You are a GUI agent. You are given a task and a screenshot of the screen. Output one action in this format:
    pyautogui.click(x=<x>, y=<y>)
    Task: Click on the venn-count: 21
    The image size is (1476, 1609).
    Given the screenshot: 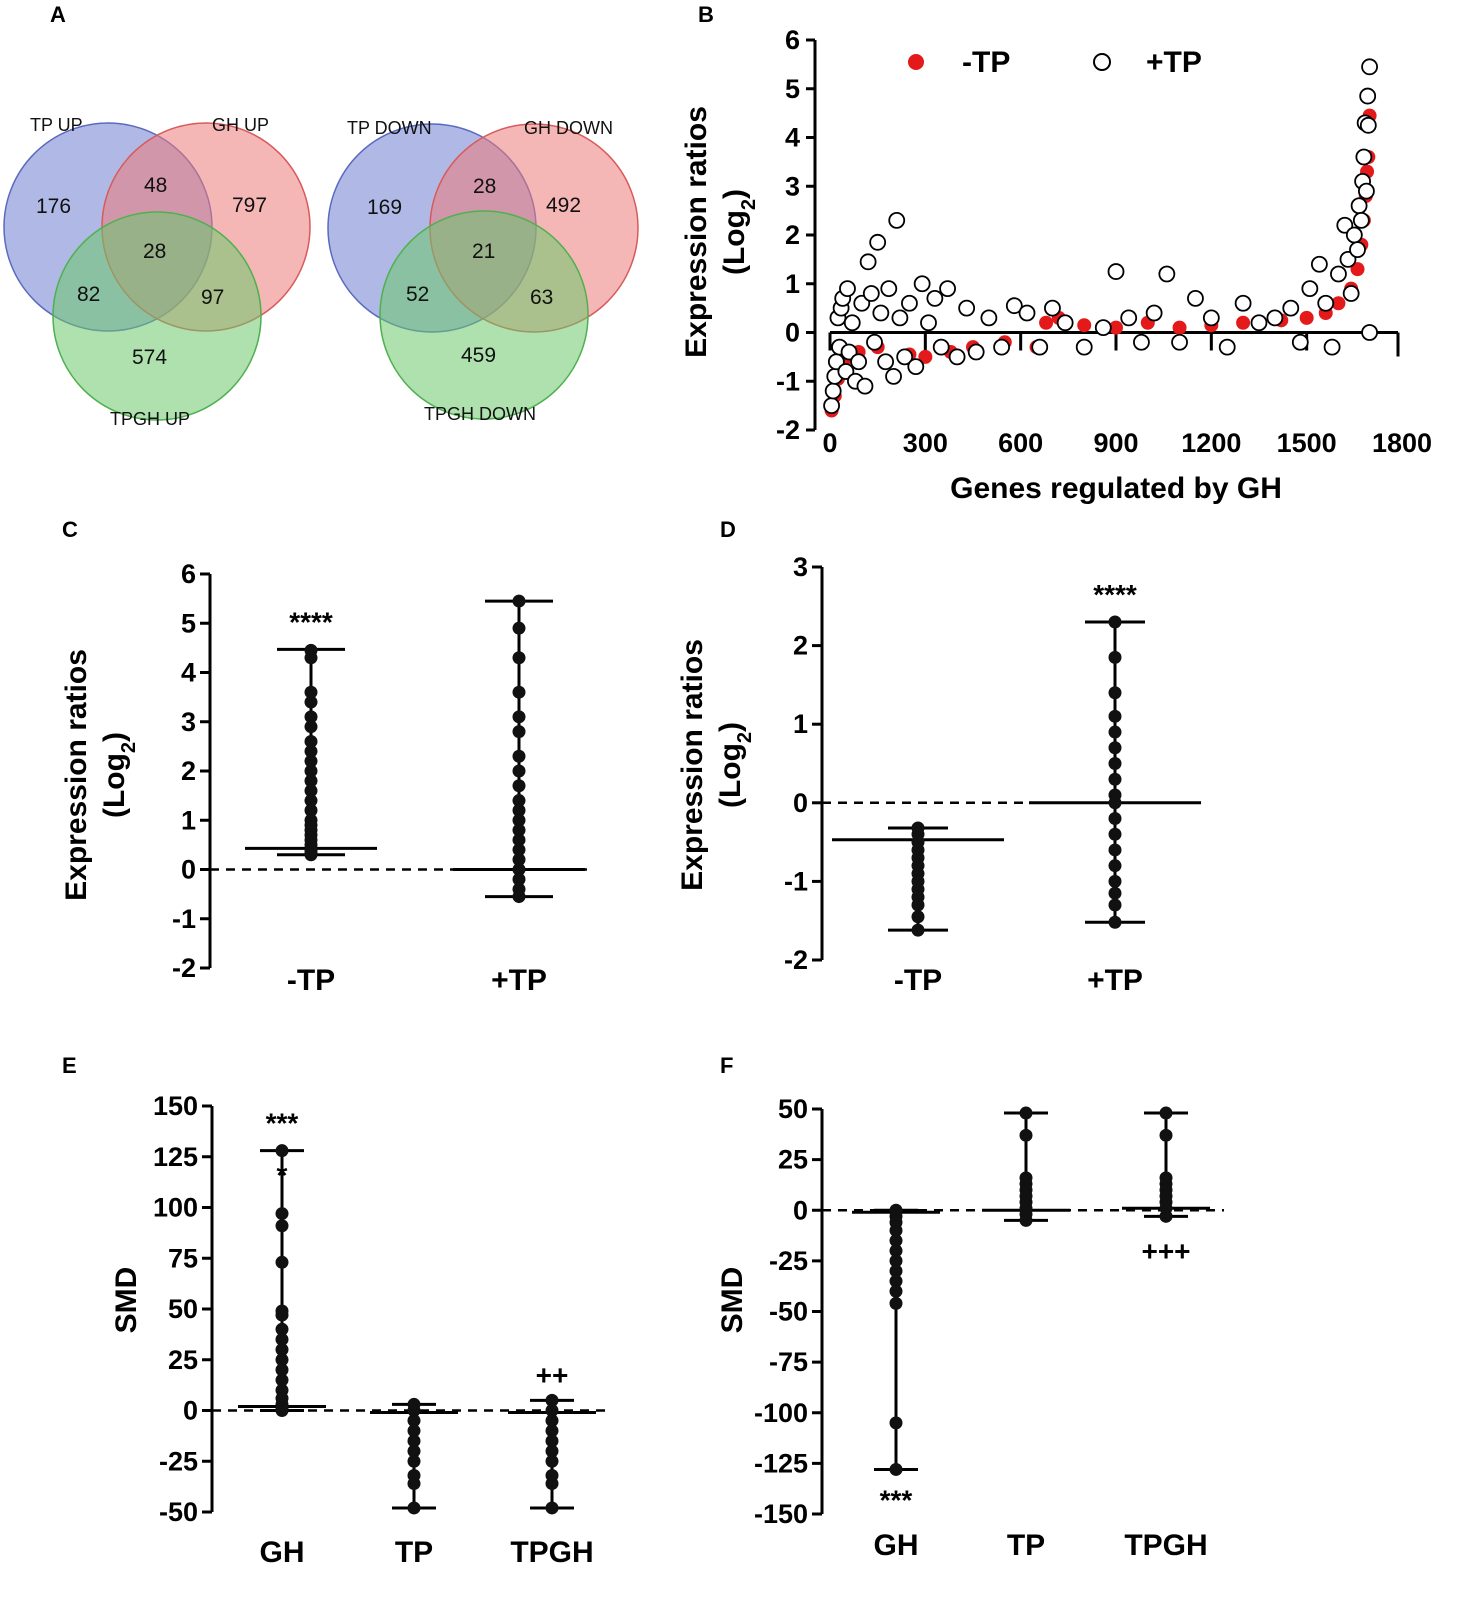 What is the action you would take?
    pyautogui.click(x=483, y=251)
    